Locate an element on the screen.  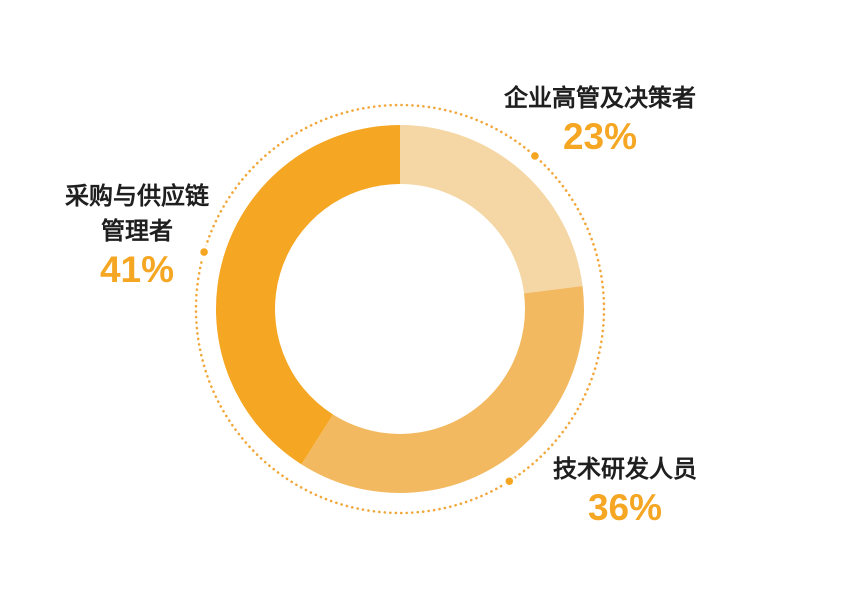
callout-tech-label: 技术研发人员 is located at coordinates (625, 469).